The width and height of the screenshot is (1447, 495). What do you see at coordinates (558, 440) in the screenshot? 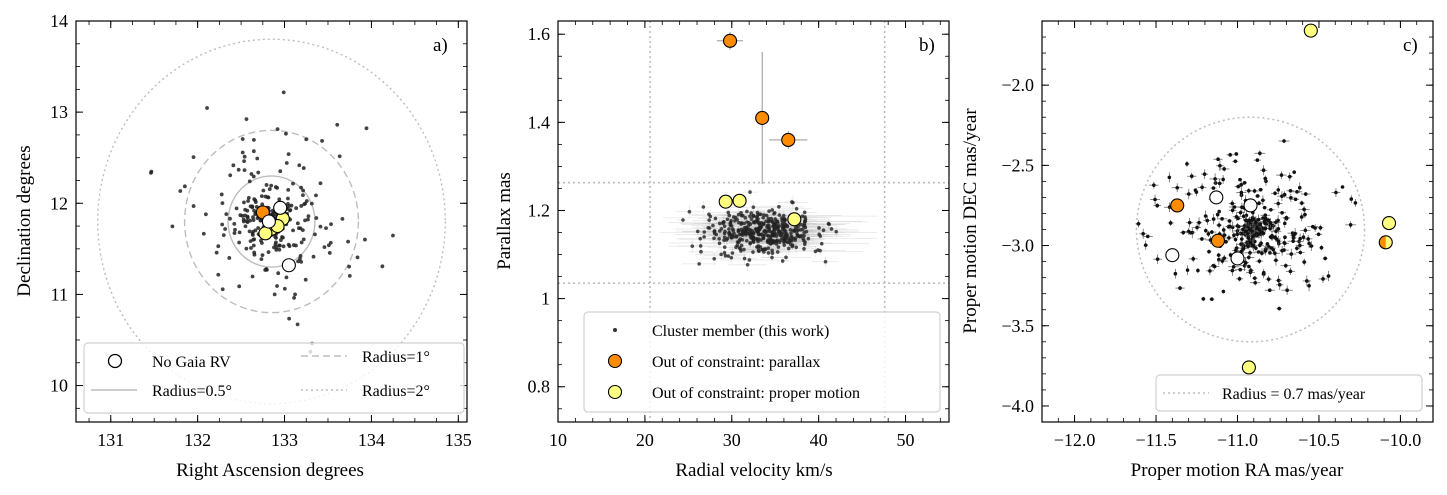
I see `x-tick-label: 10` at bounding box center [558, 440].